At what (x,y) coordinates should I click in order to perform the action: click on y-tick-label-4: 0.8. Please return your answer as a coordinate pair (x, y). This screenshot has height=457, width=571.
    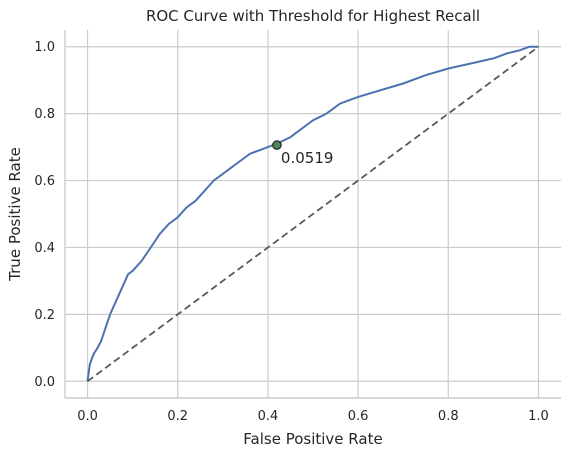
    Looking at the image, I should click on (44, 114).